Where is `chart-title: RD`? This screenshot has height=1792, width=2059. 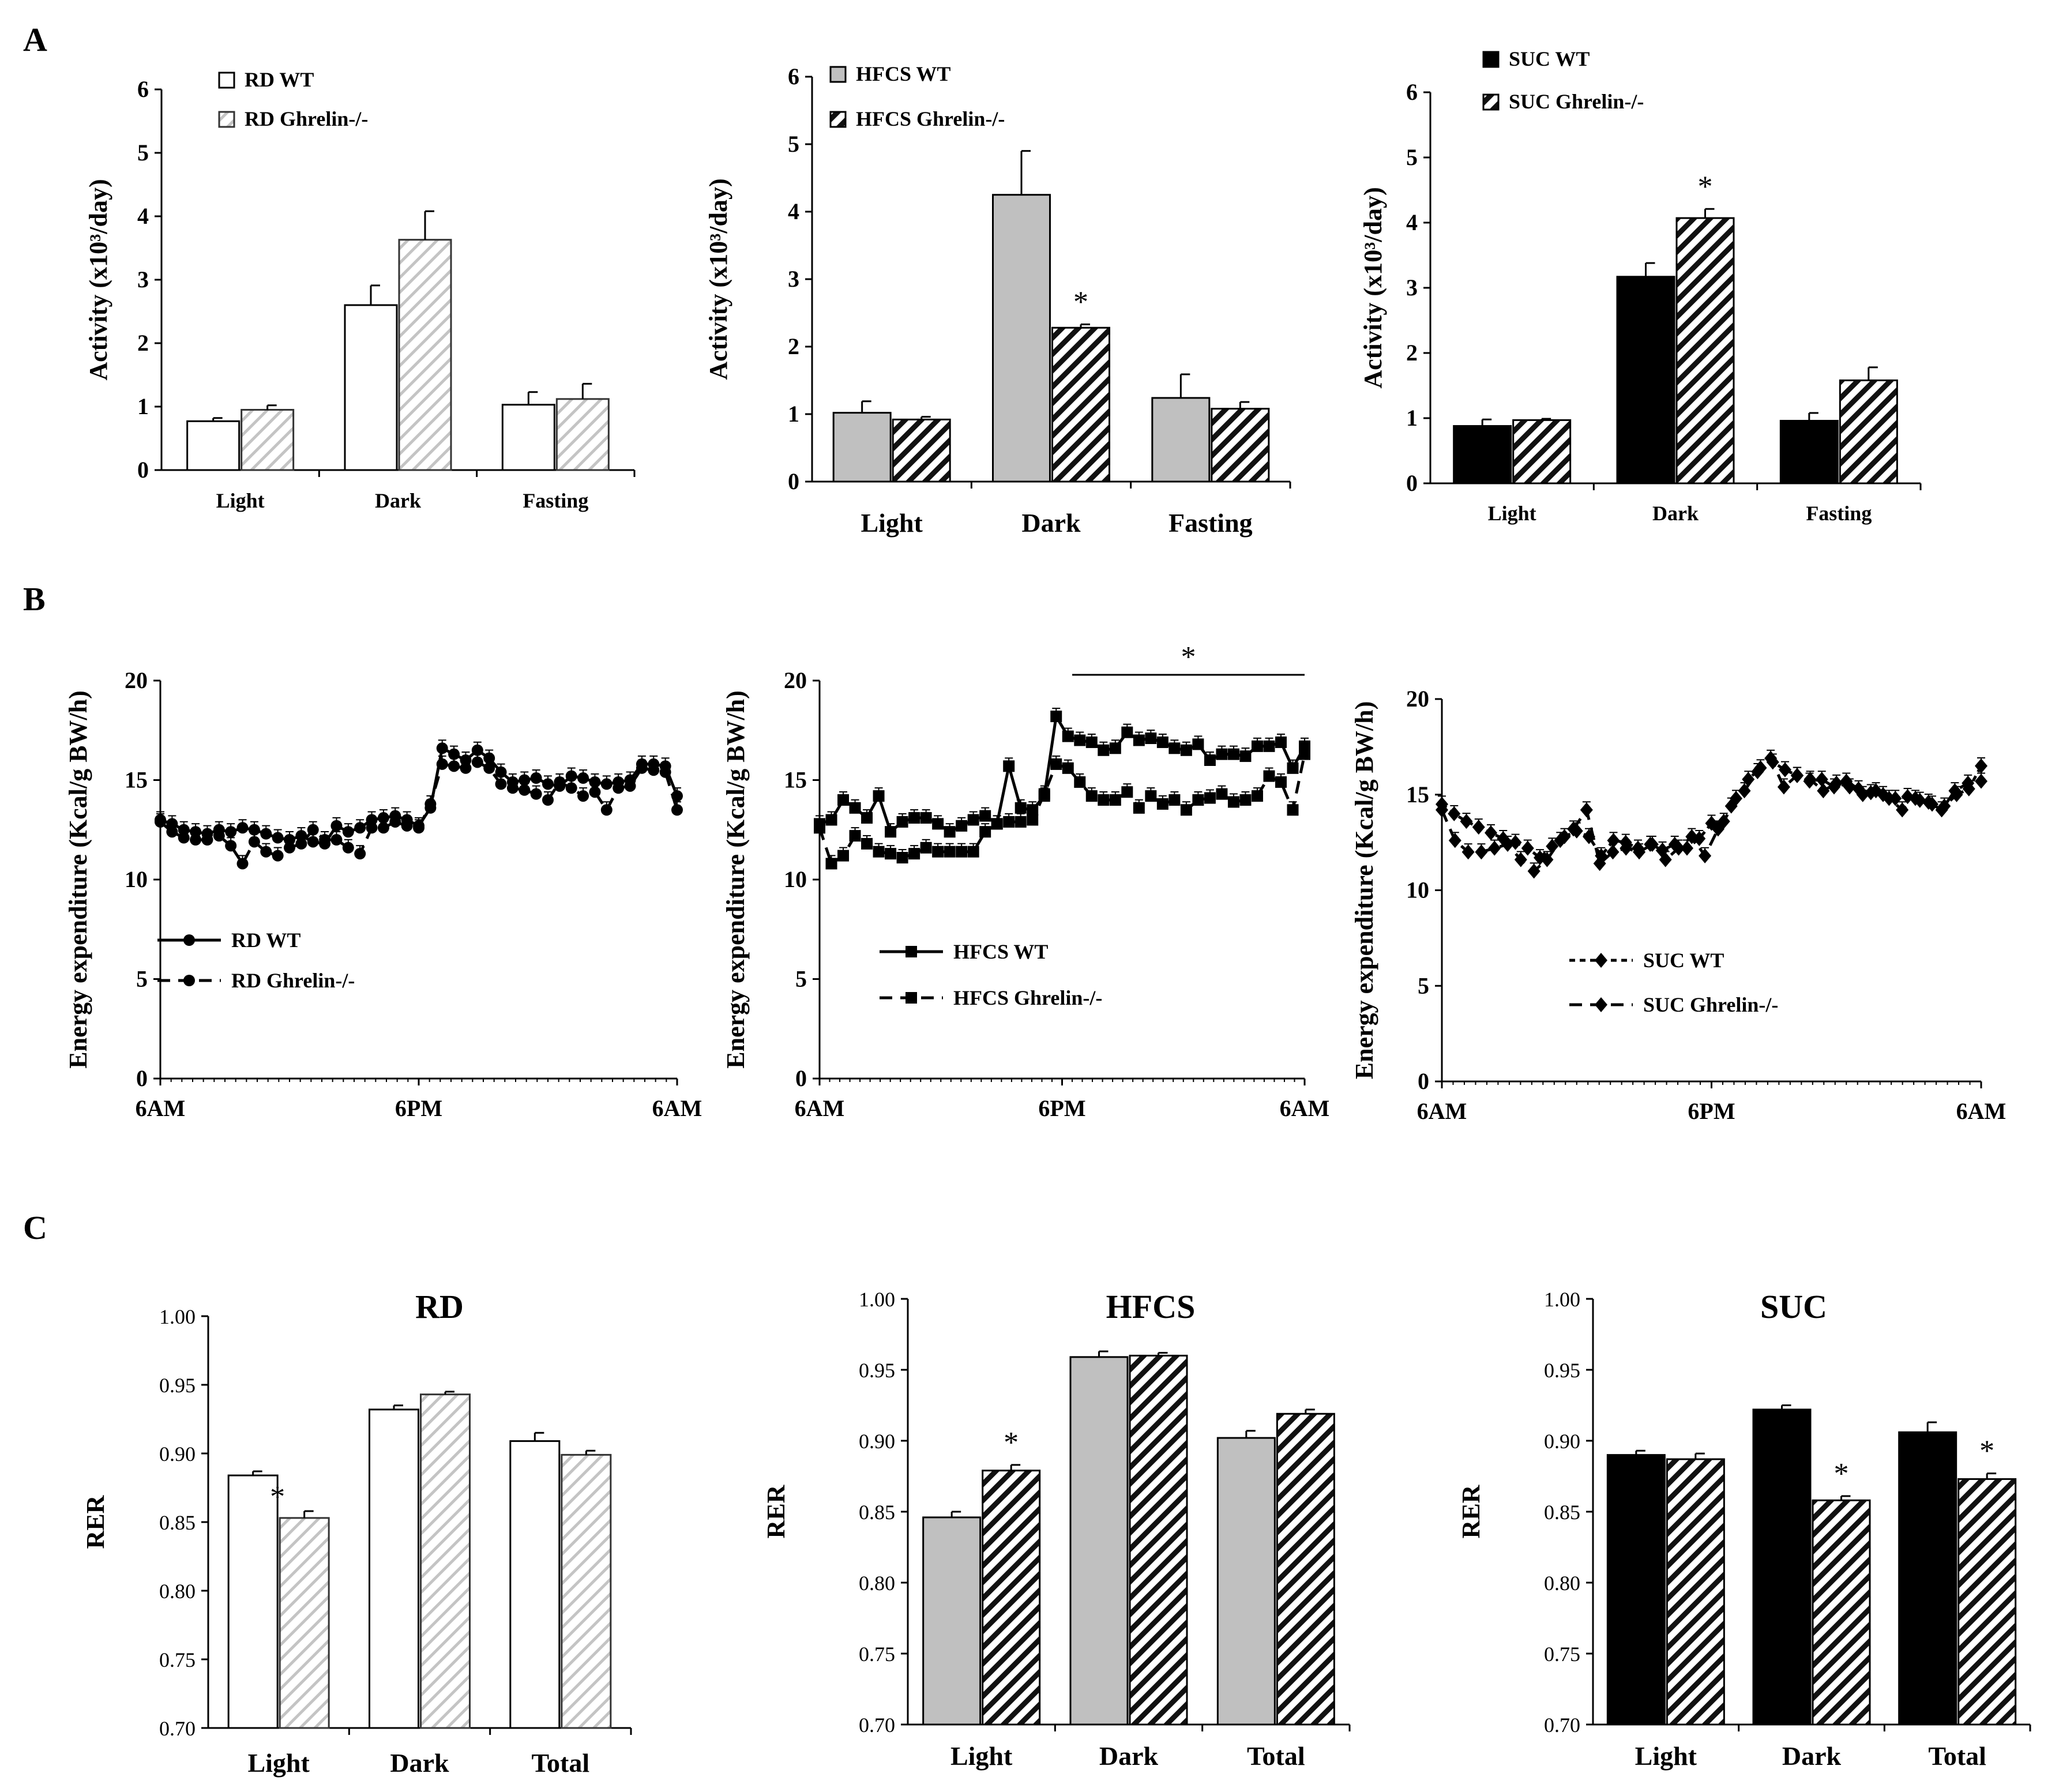
chart-title: RD is located at coordinates (439, 1306).